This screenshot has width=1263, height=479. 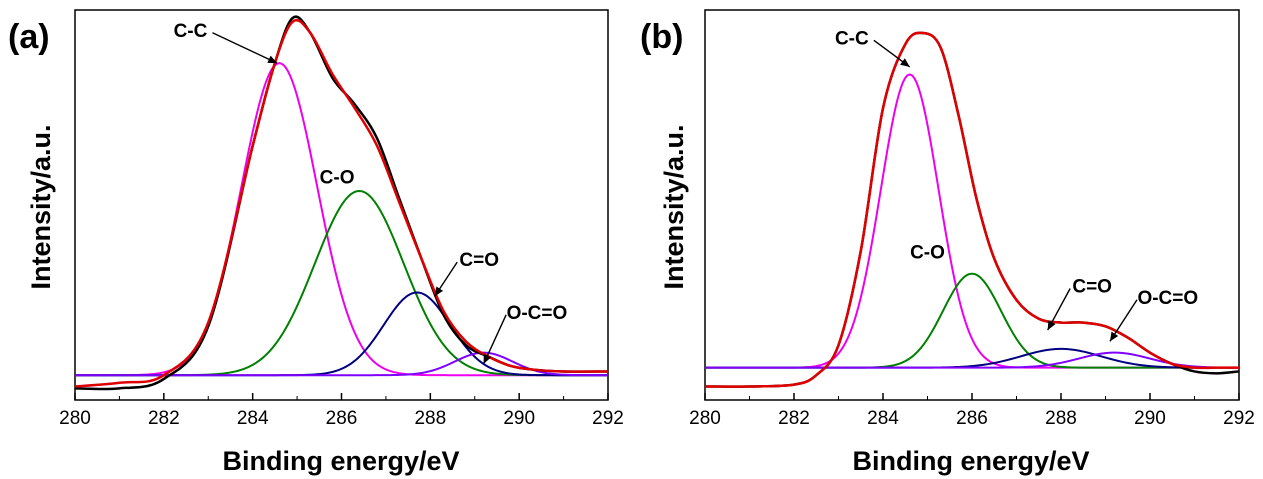 What do you see at coordinates (519, 418) in the screenshot?
I see `x-tick-label-a: 290` at bounding box center [519, 418].